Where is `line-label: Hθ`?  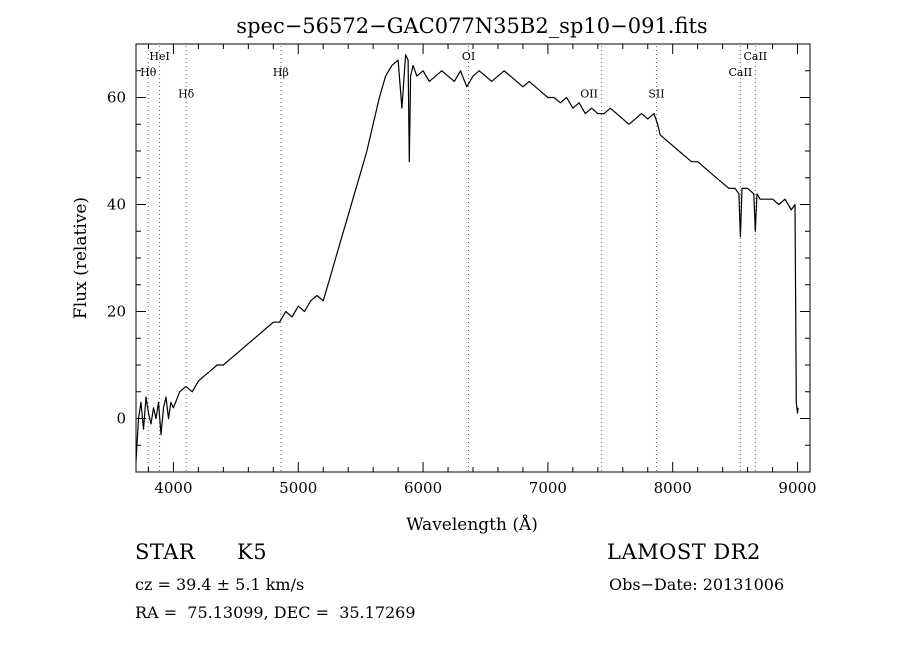
line-label: Hθ is located at coordinates (148, 72).